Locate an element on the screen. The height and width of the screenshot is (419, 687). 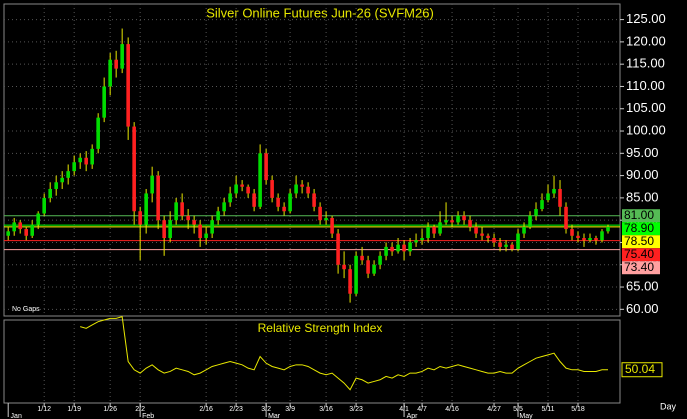
x-tick-label: 3/16 is located at coordinates (326, 409).